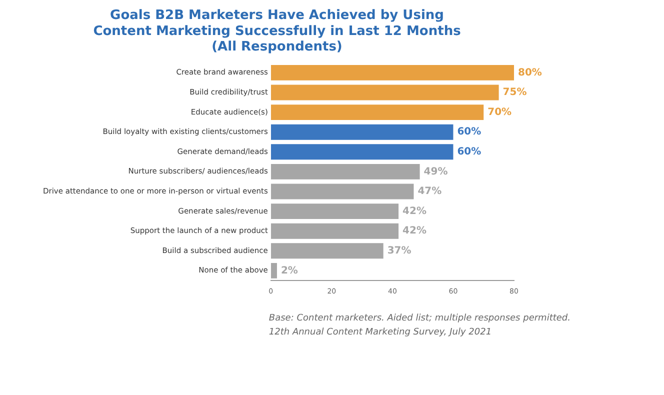  Describe the element at coordinates (430, 192) in the screenshot. I see `data-label: 47%` at that location.